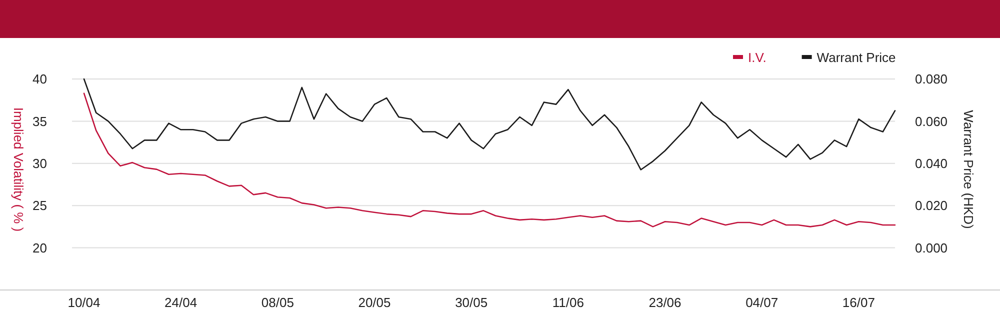  Describe the element at coordinates (39, 163) in the screenshot. I see `y-tick-label: 30` at that location.